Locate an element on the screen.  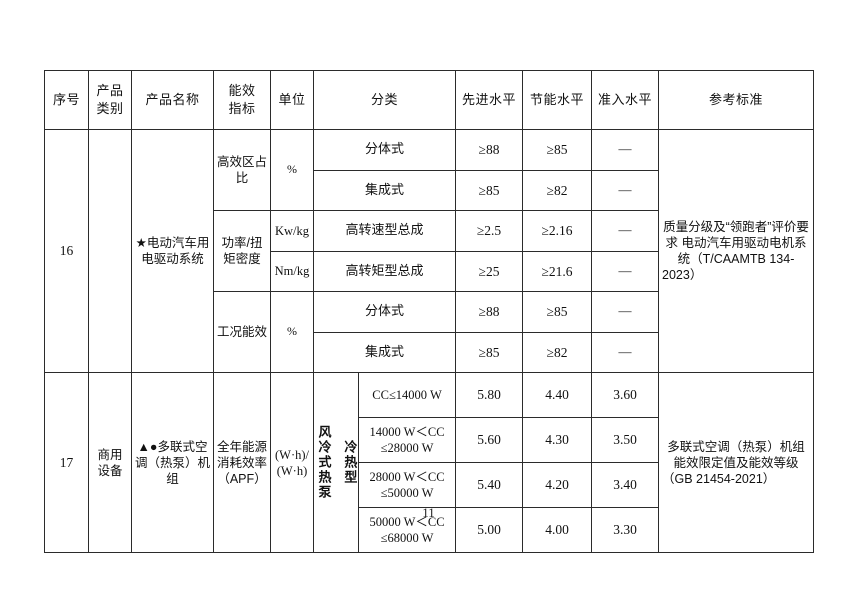
cell-product-name-16: ★电动汽车用电驱动系统 is located at coordinates (172, 251).